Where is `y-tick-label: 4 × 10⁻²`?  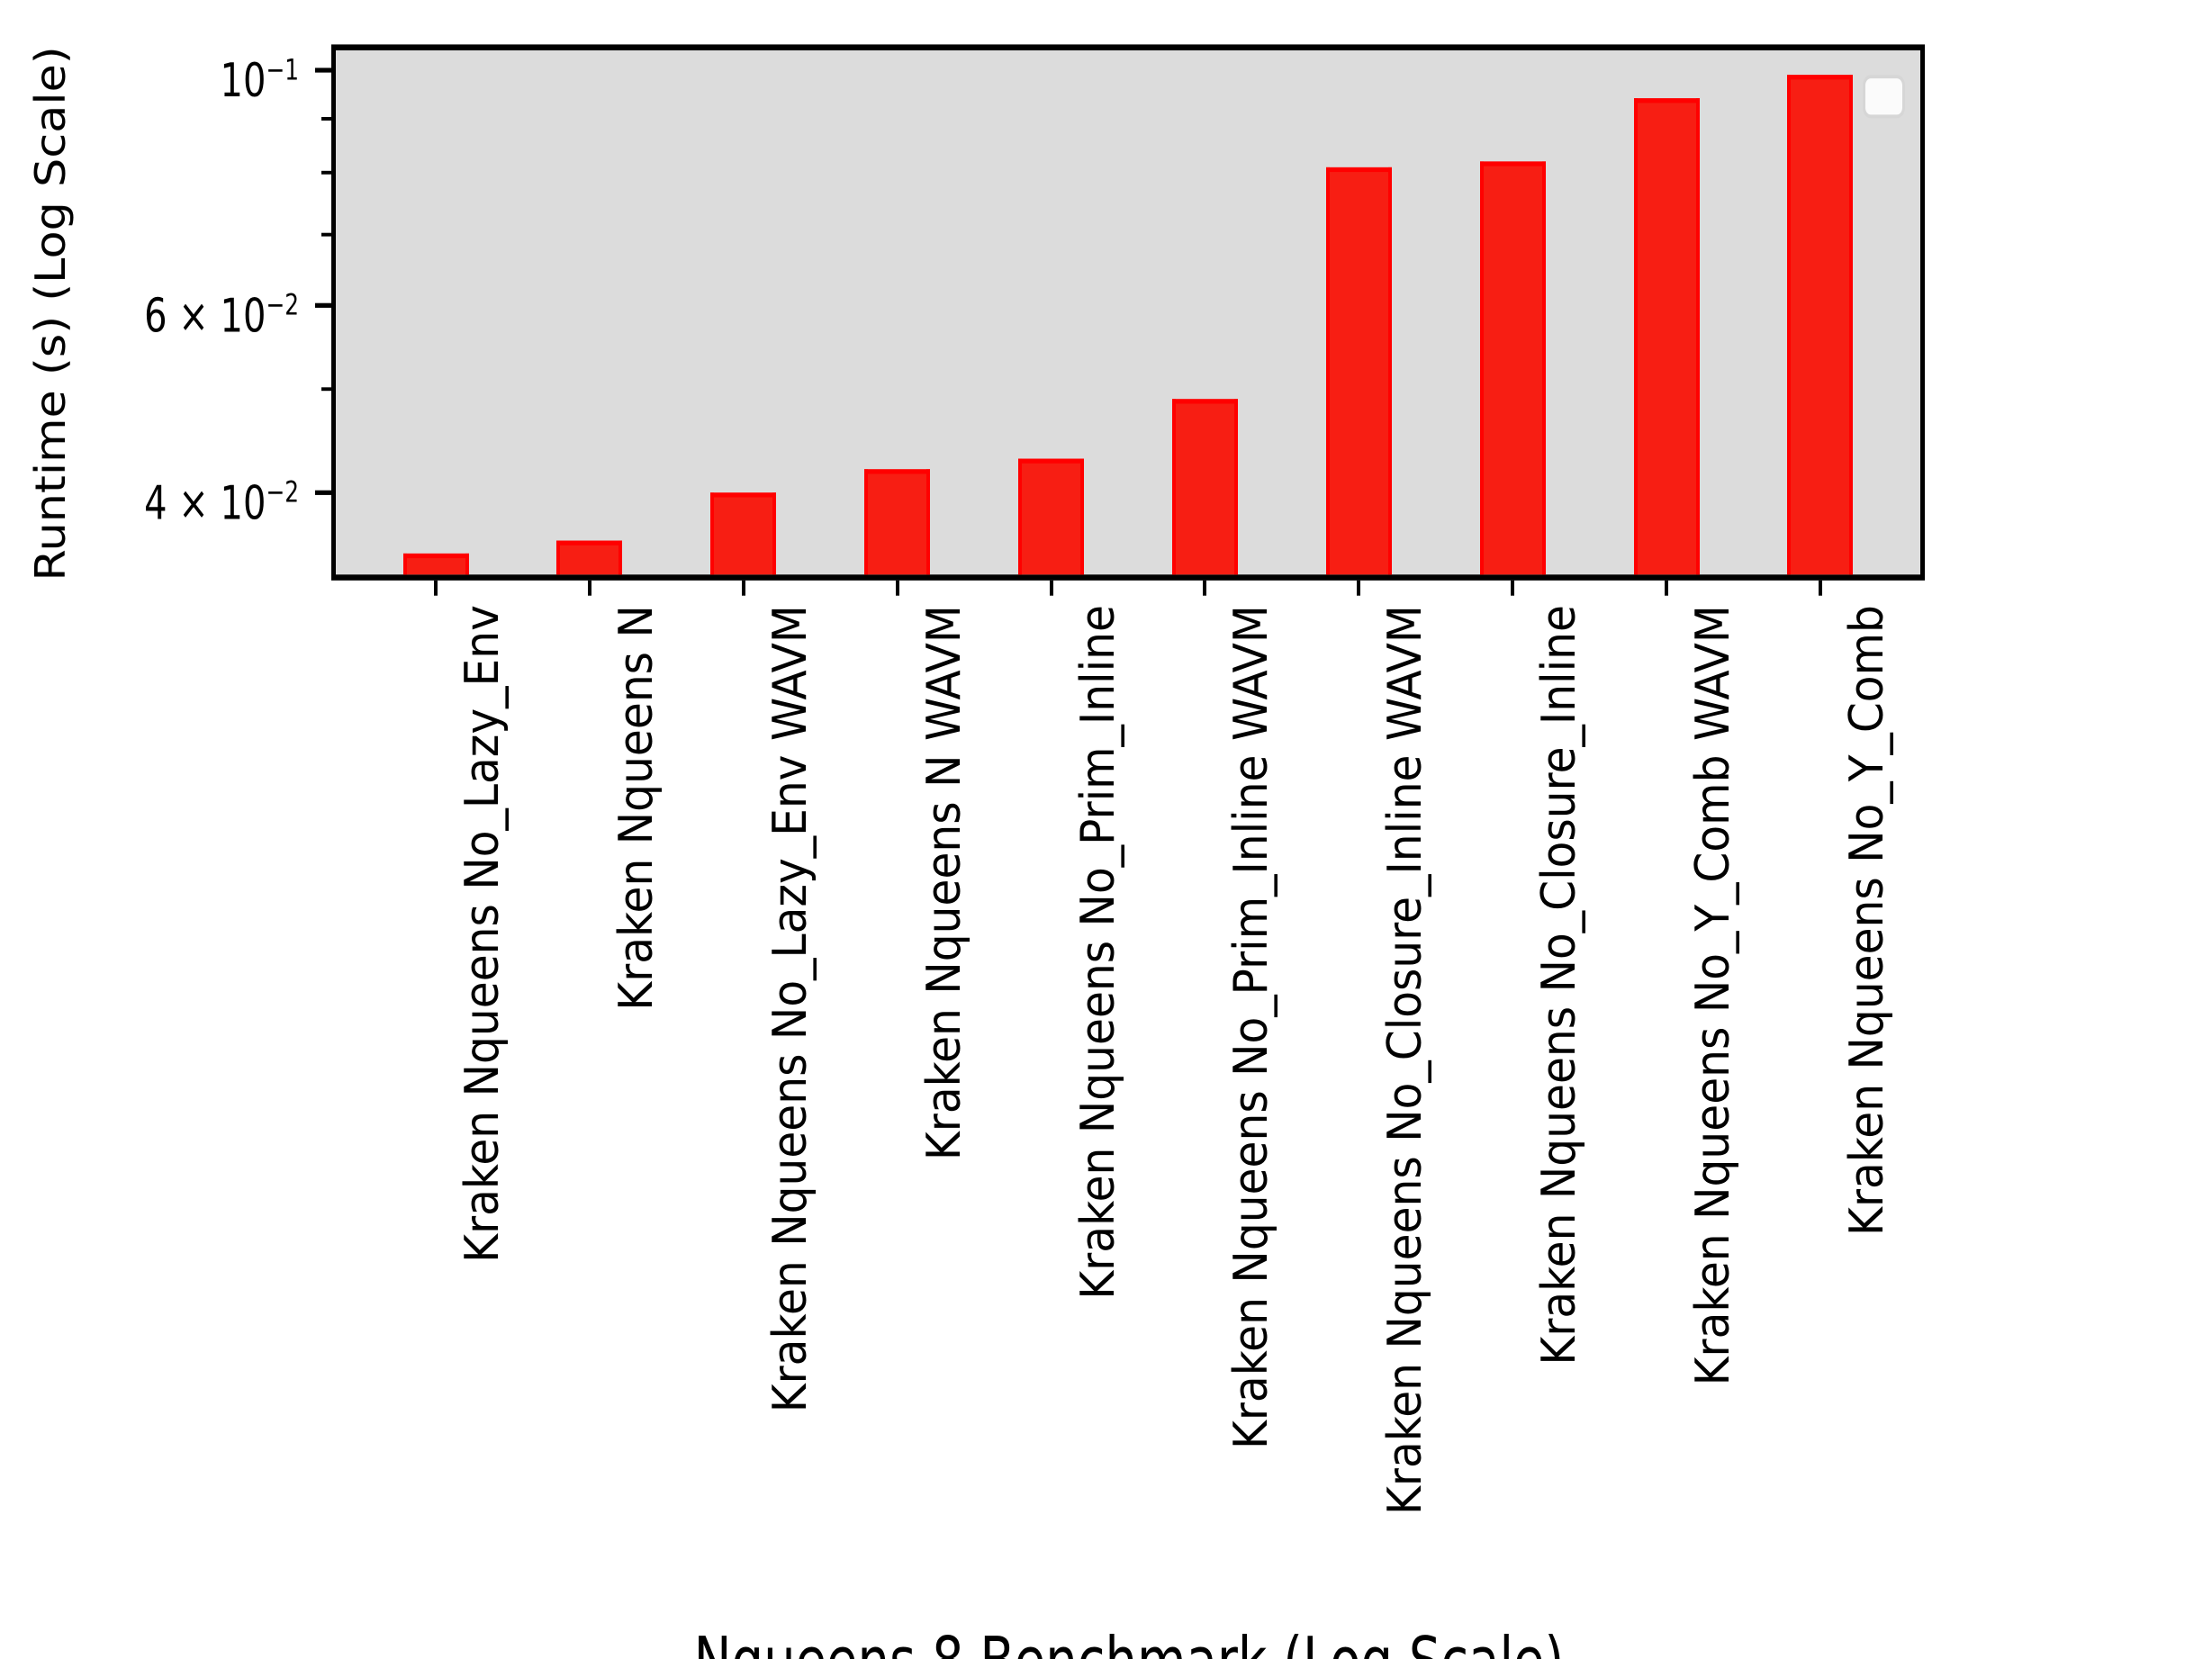
y-tick-label: 4 × 10⁻² is located at coordinates (221, 502).